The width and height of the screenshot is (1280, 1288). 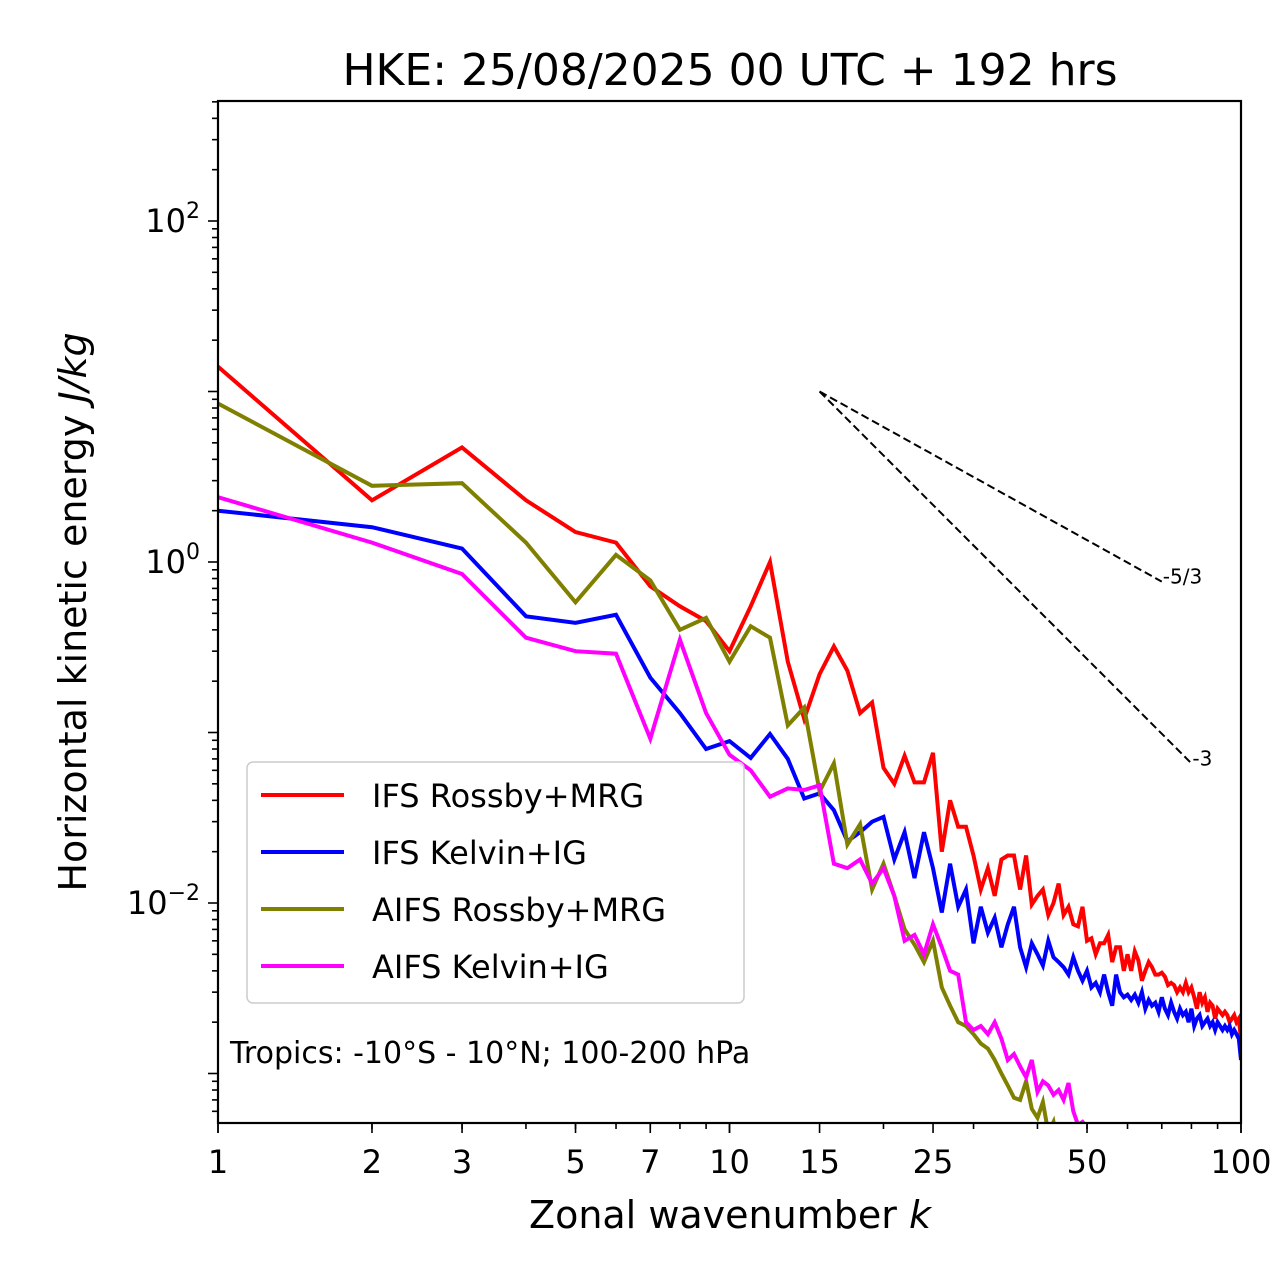 What do you see at coordinates (172, 560) in the screenshot?
I see `y-tick-label: 10⁰` at bounding box center [172, 560].